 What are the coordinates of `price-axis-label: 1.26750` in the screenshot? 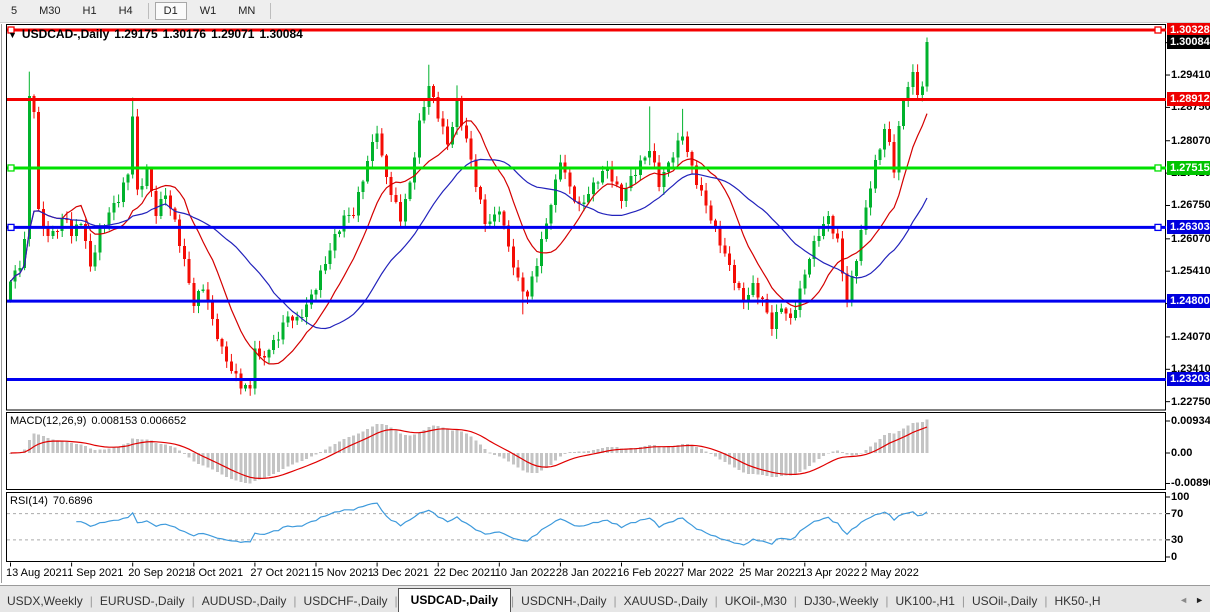 It's located at (1190, 205).